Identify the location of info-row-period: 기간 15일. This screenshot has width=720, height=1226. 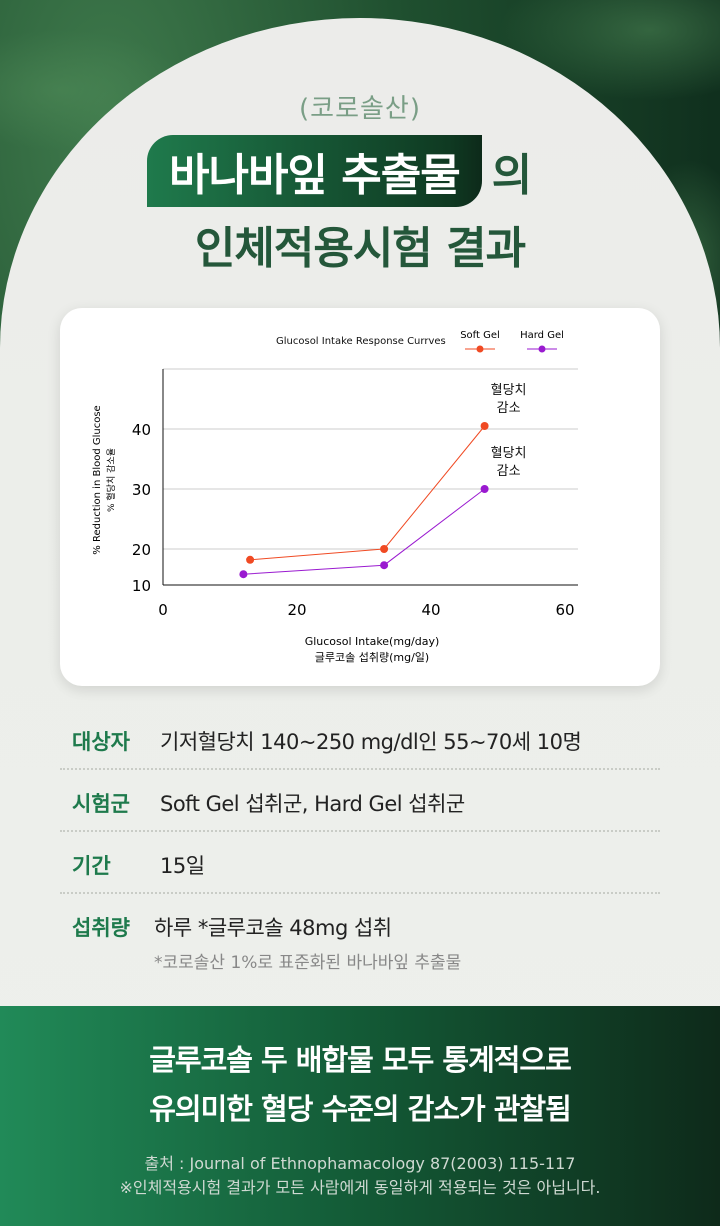
(360, 863).